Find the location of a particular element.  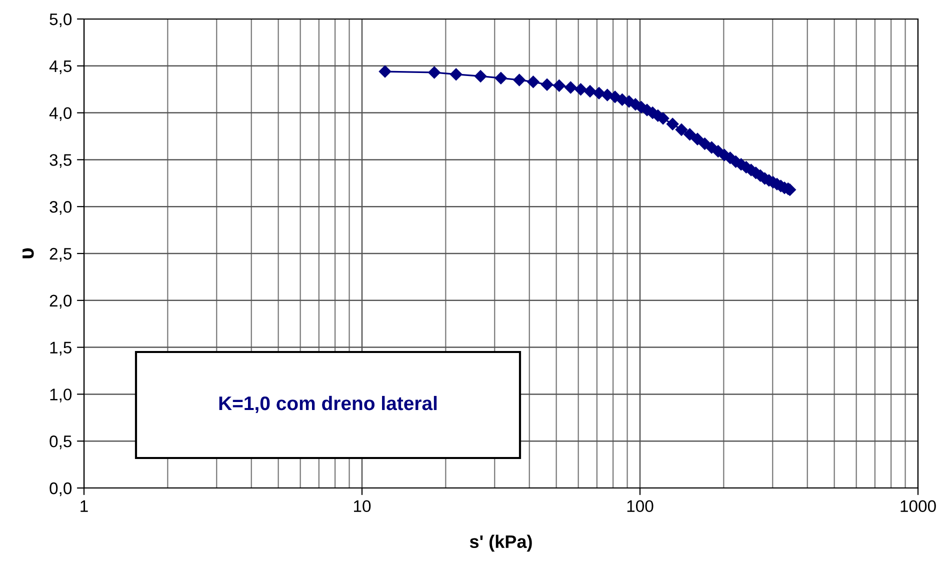

y-tick-label: 1,5 is located at coordinates (61, 349).